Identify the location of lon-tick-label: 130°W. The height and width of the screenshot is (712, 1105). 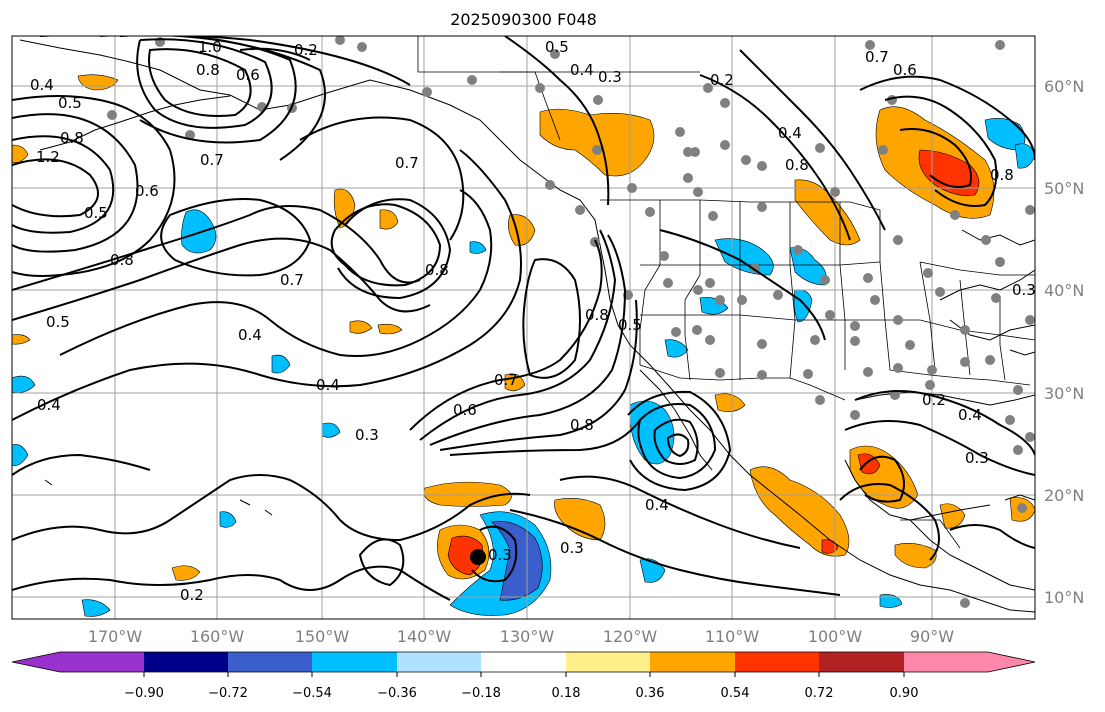
(527, 636).